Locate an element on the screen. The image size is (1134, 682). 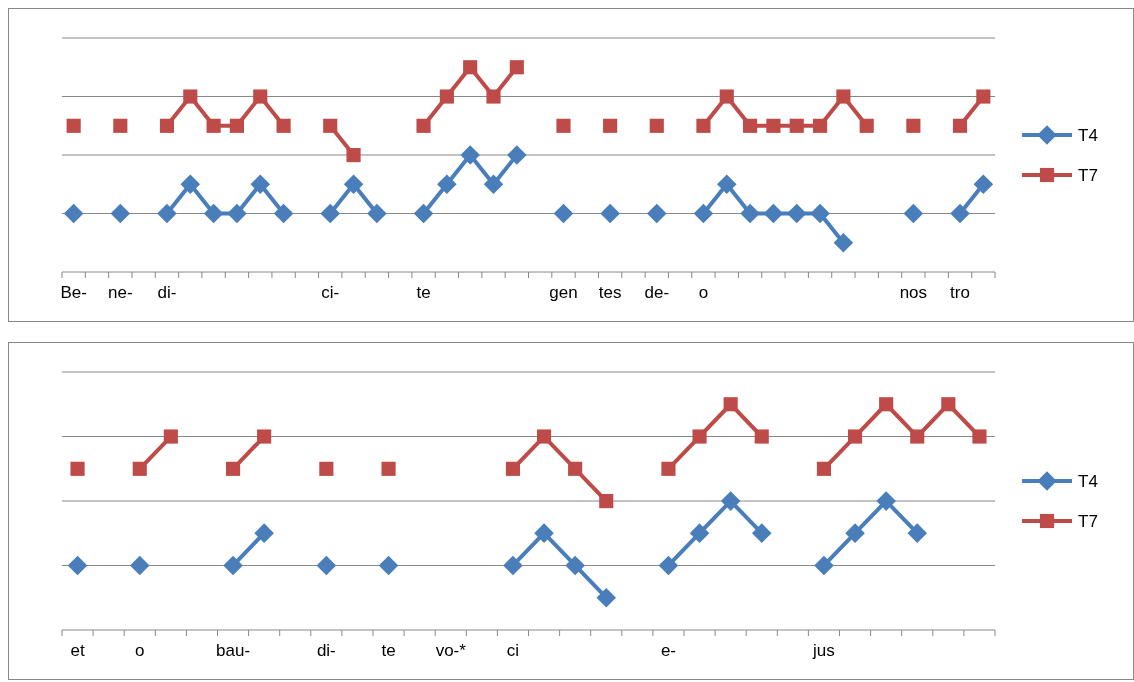
x-tick-label: o is located at coordinates (140, 650).